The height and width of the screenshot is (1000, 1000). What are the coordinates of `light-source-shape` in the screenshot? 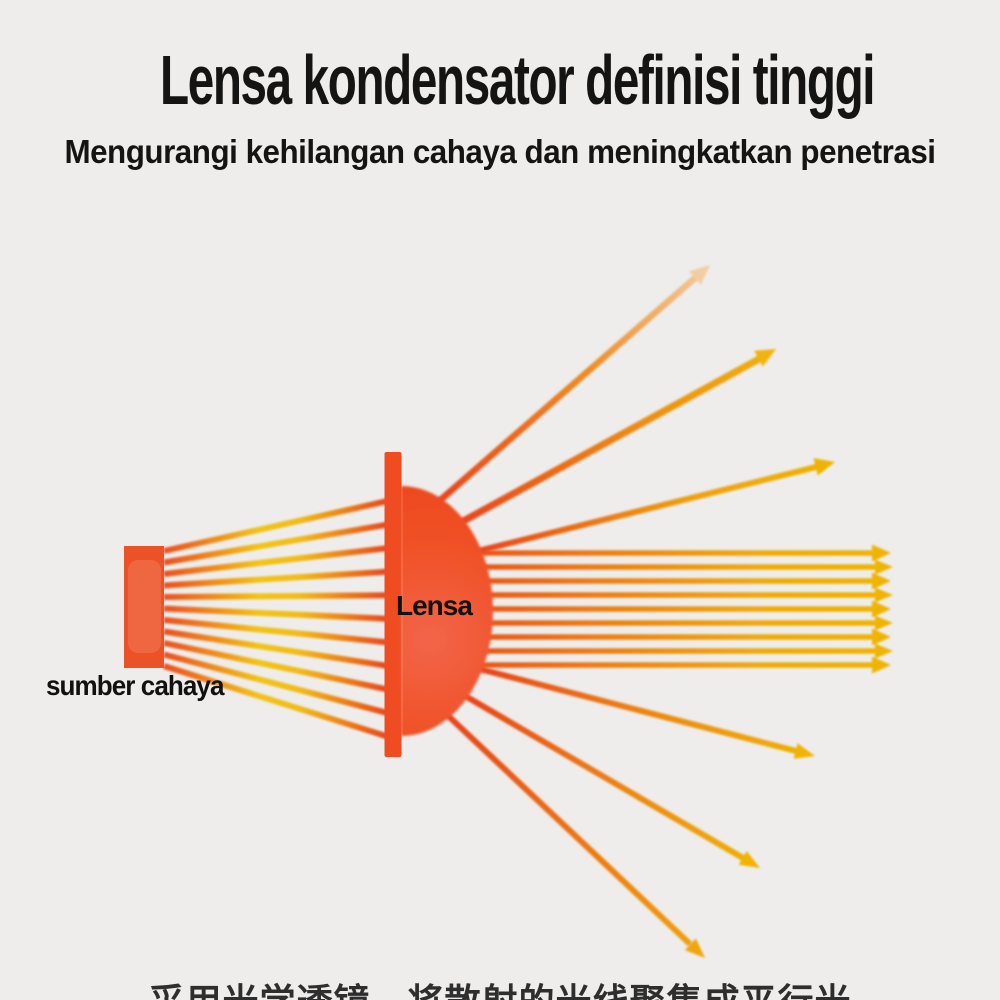 It's located at (144, 607).